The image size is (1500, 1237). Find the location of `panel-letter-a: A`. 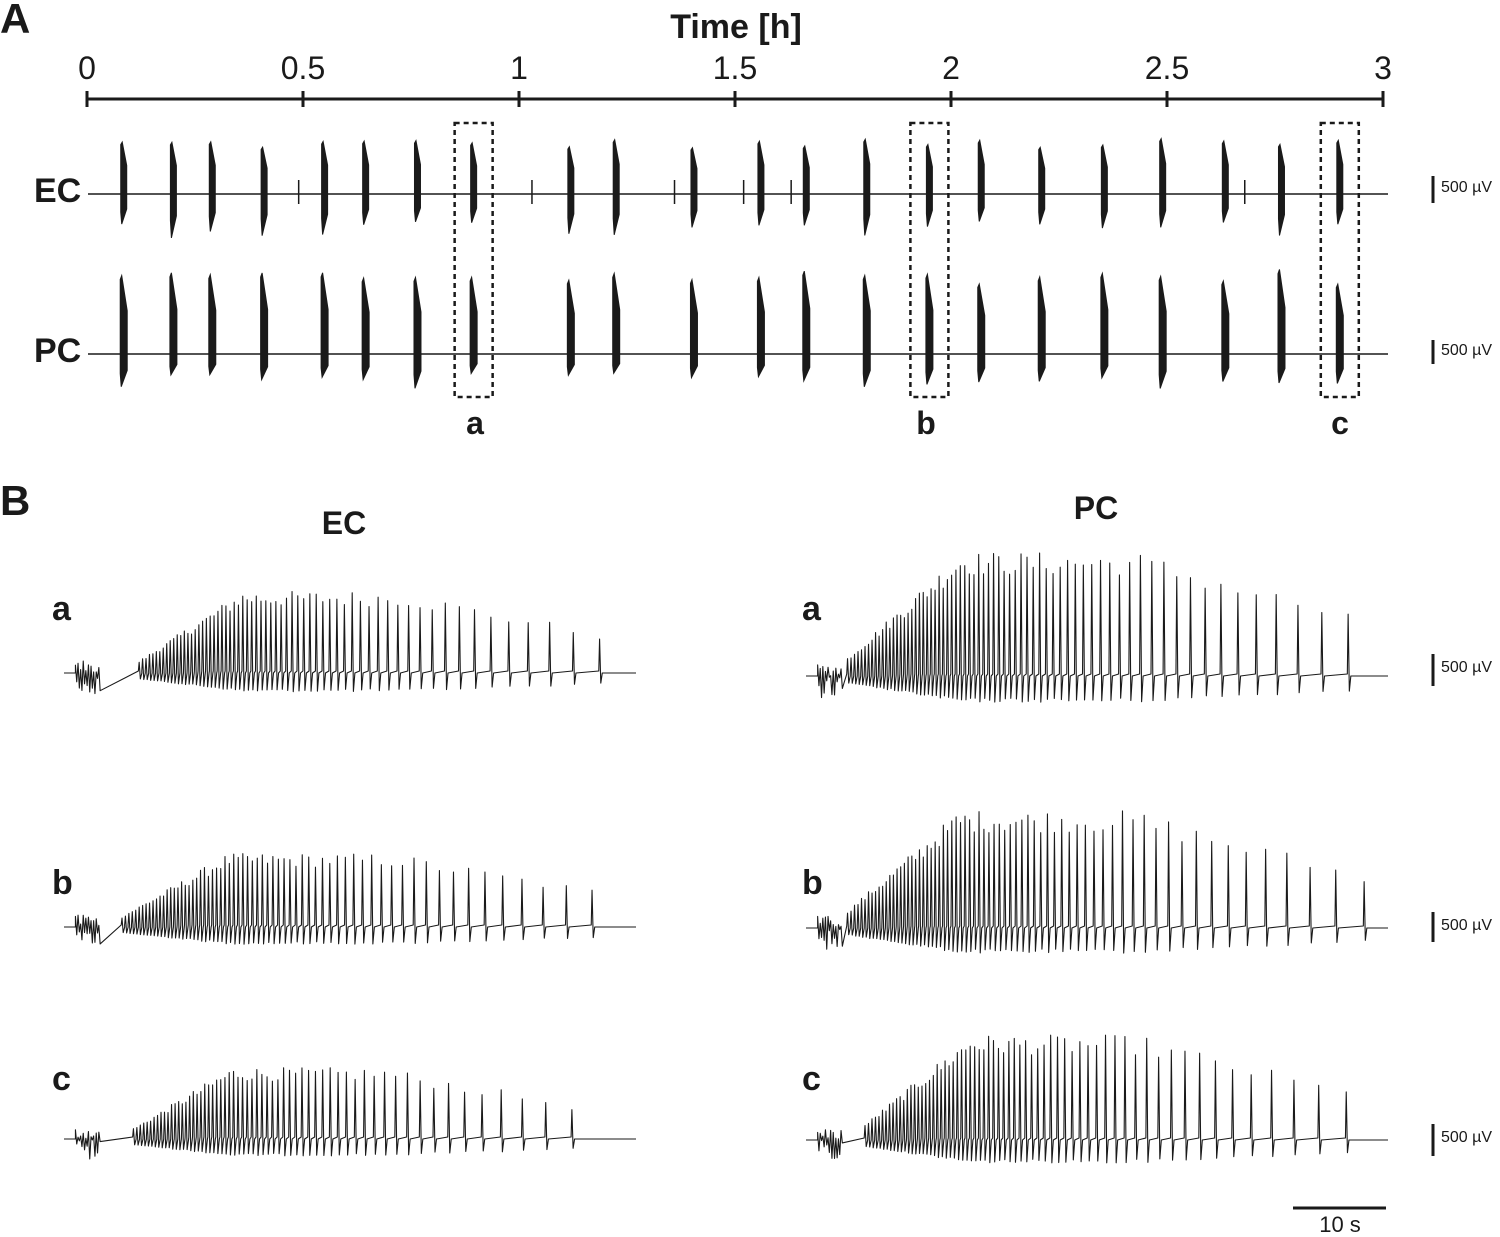

panel-letter-a: A is located at coordinates (15, 21).